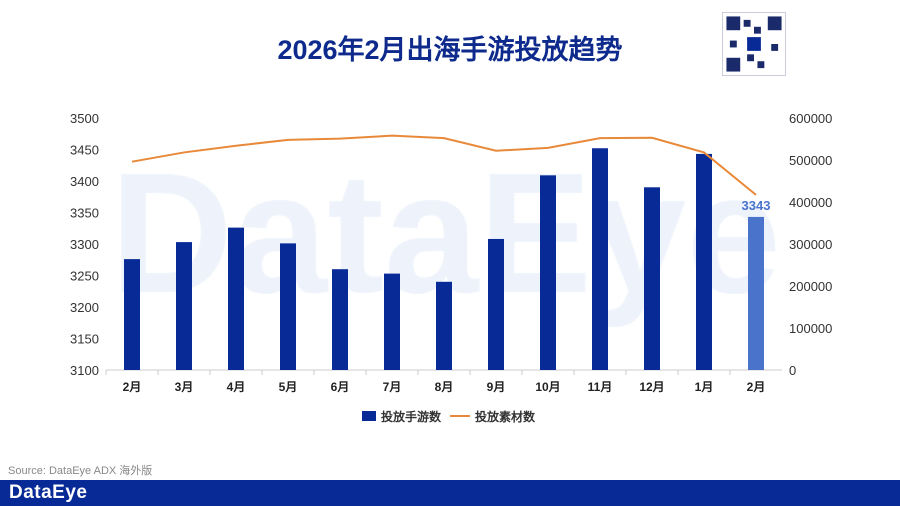  I want to click on left-axis-tick: 3500, so click(84, 118).